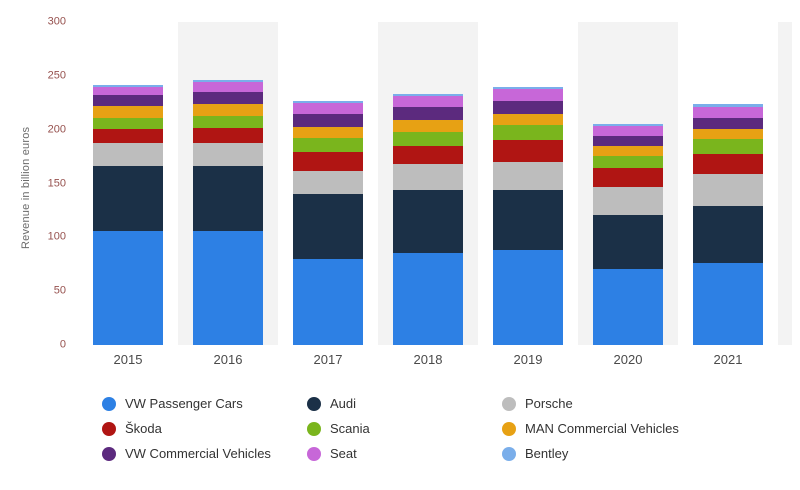 This screenshot has height=490, width=800. Describe the element at coordinates (184, 403) in the screenshot. I see `legend-label: VW Passenger Cars` at that location.